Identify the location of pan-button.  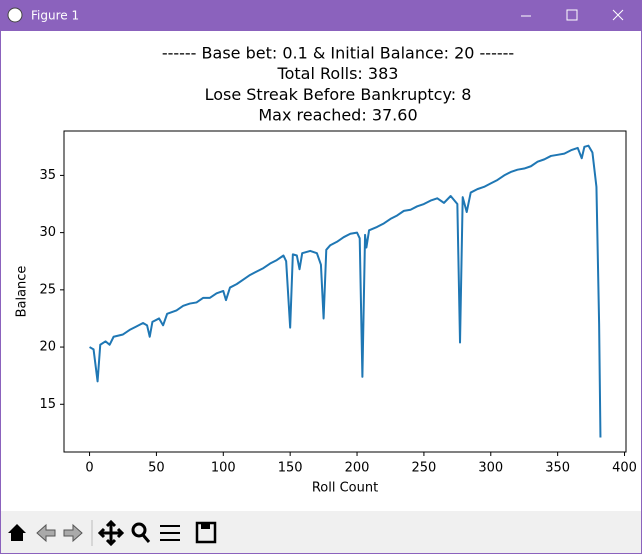
(111, 533).